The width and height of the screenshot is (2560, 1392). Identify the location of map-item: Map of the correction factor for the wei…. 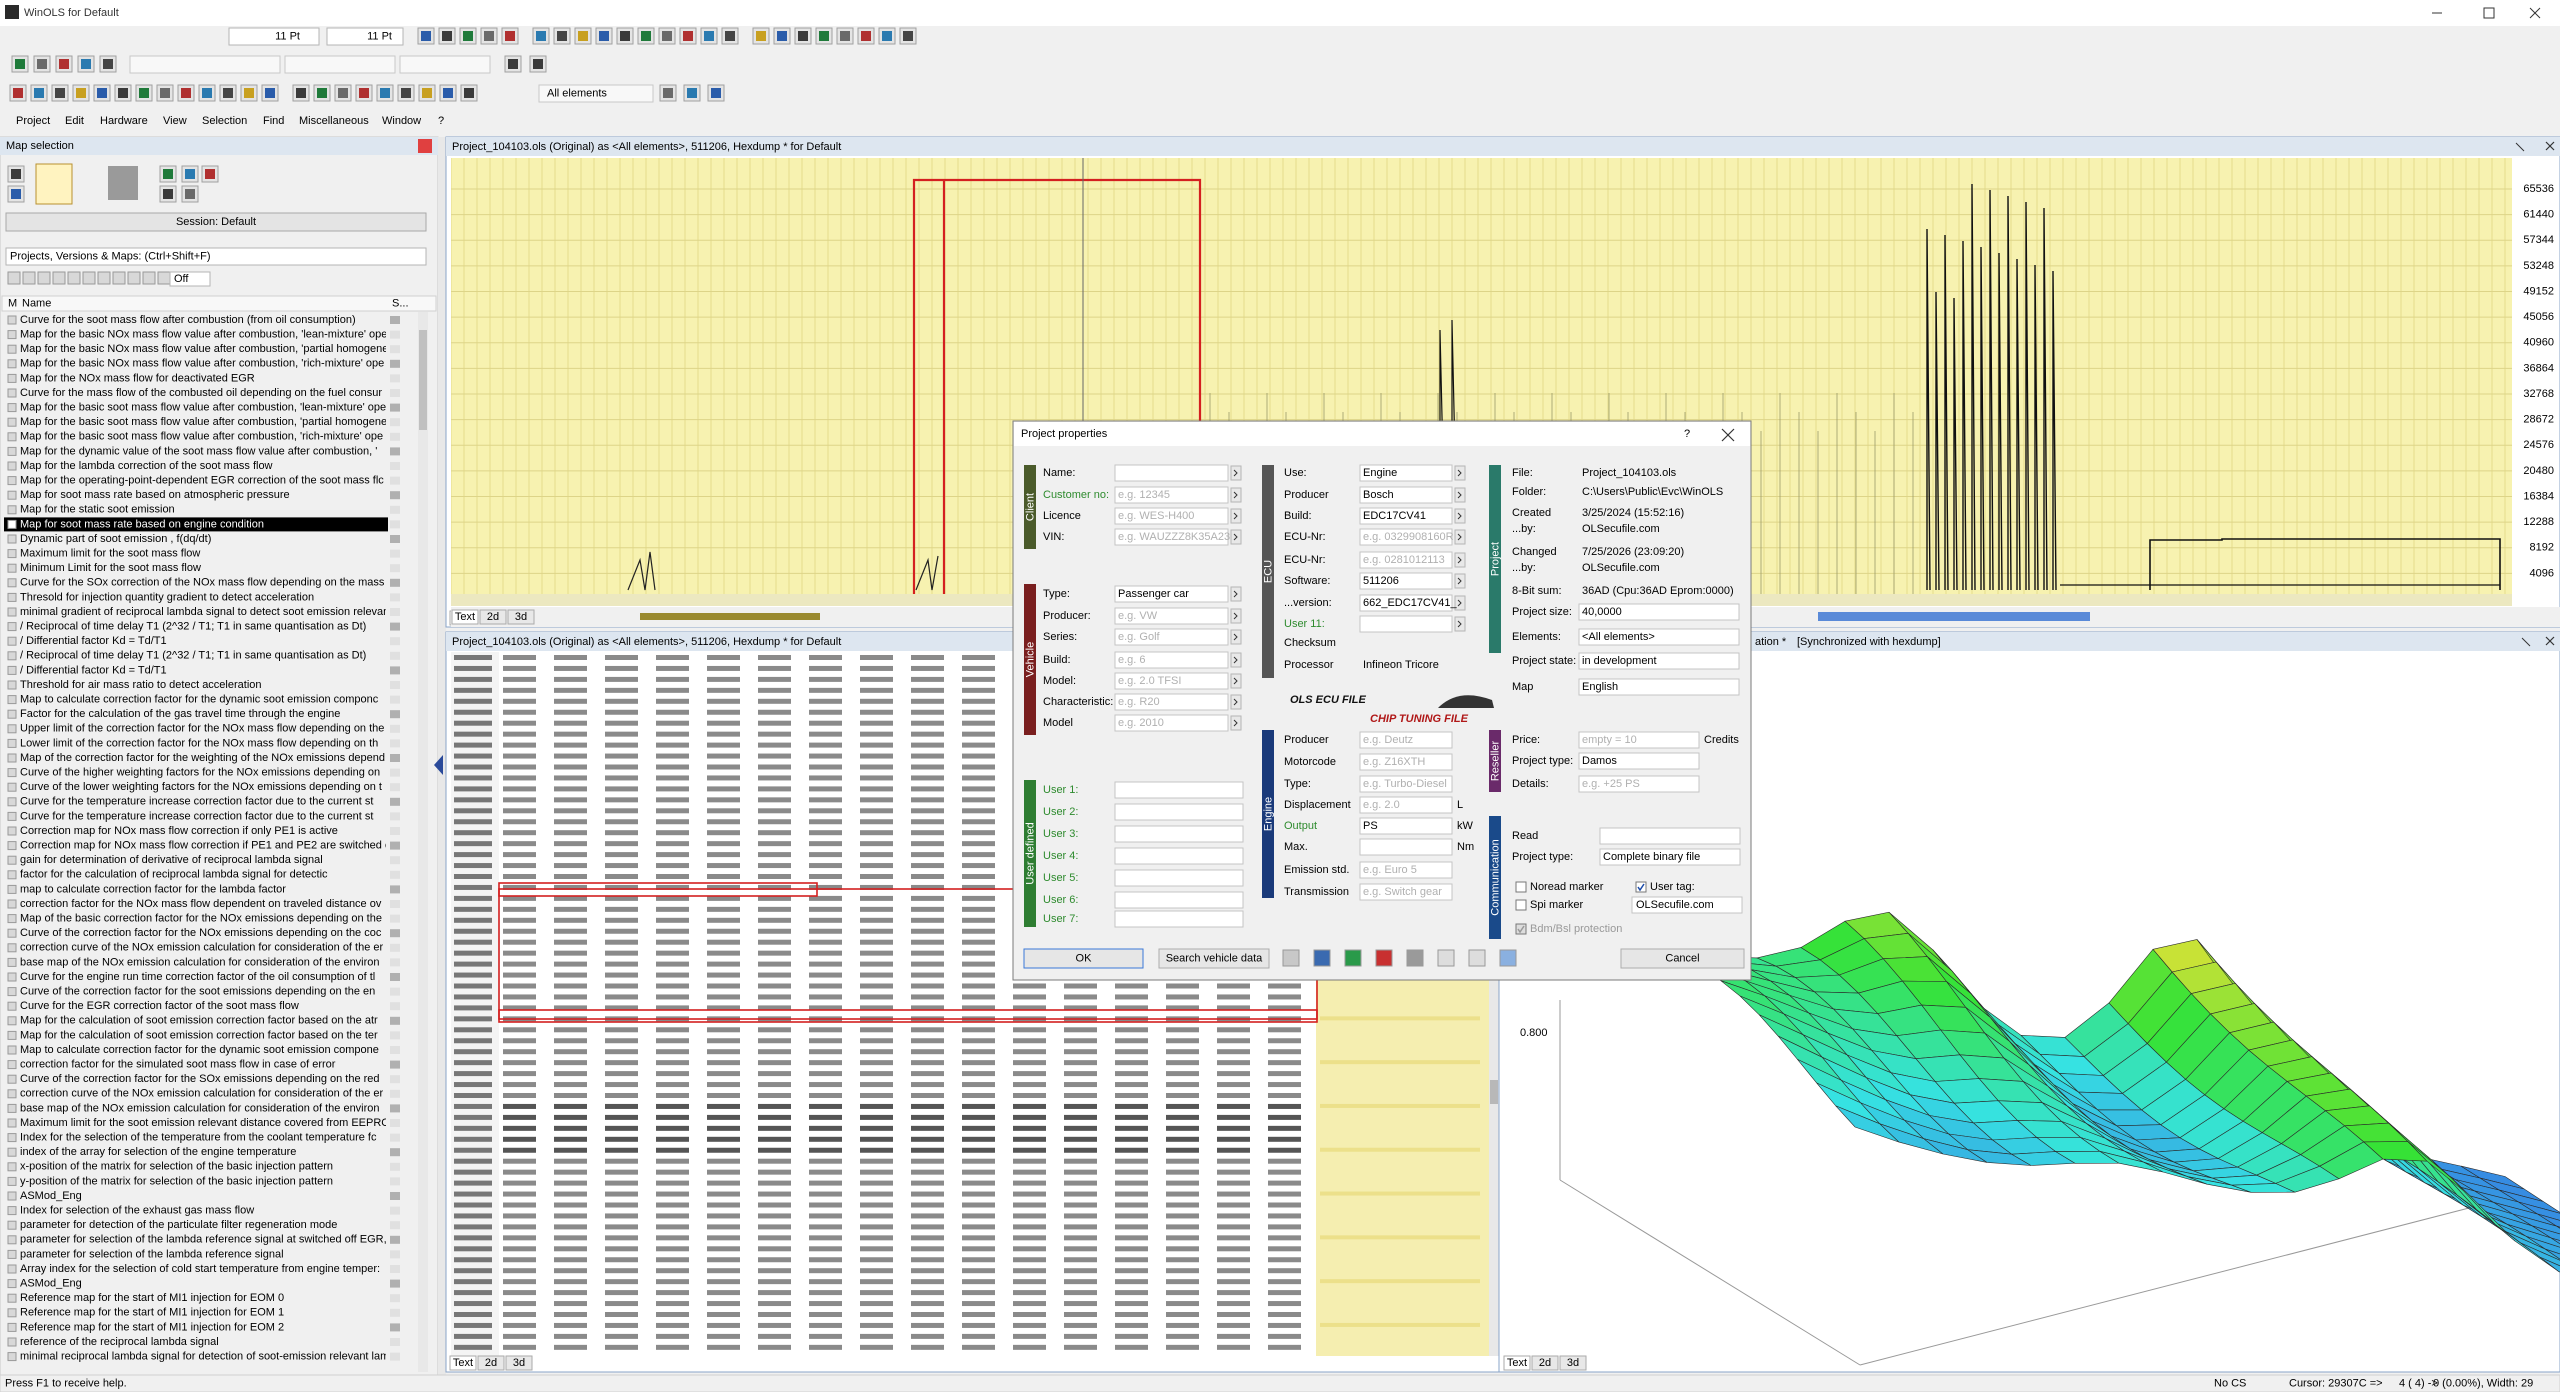
(202, 758).